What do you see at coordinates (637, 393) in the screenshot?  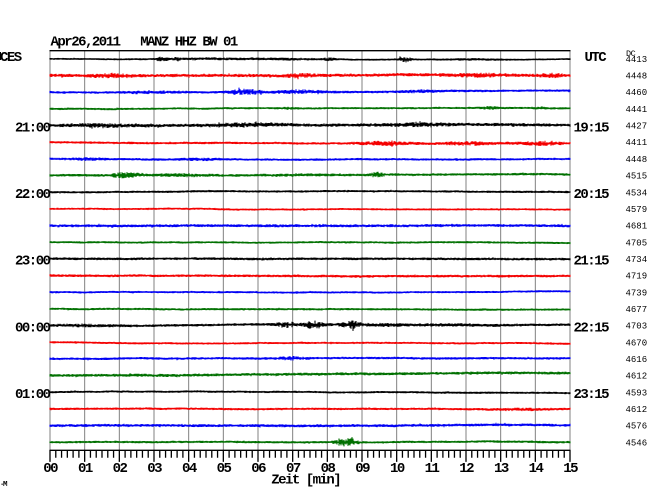 I see `svg-text: 4593` at bounding box center [637, 393].